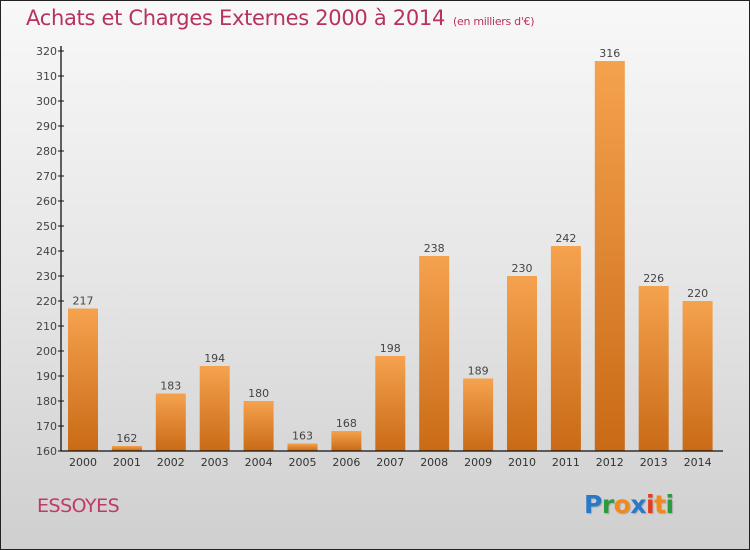 This screenshot has width=750, height=550. What do you see at coordinates (215, 462) in the screenshot?
I see `x-tick-label-2003: 2003` at bounding box center [215, 462].